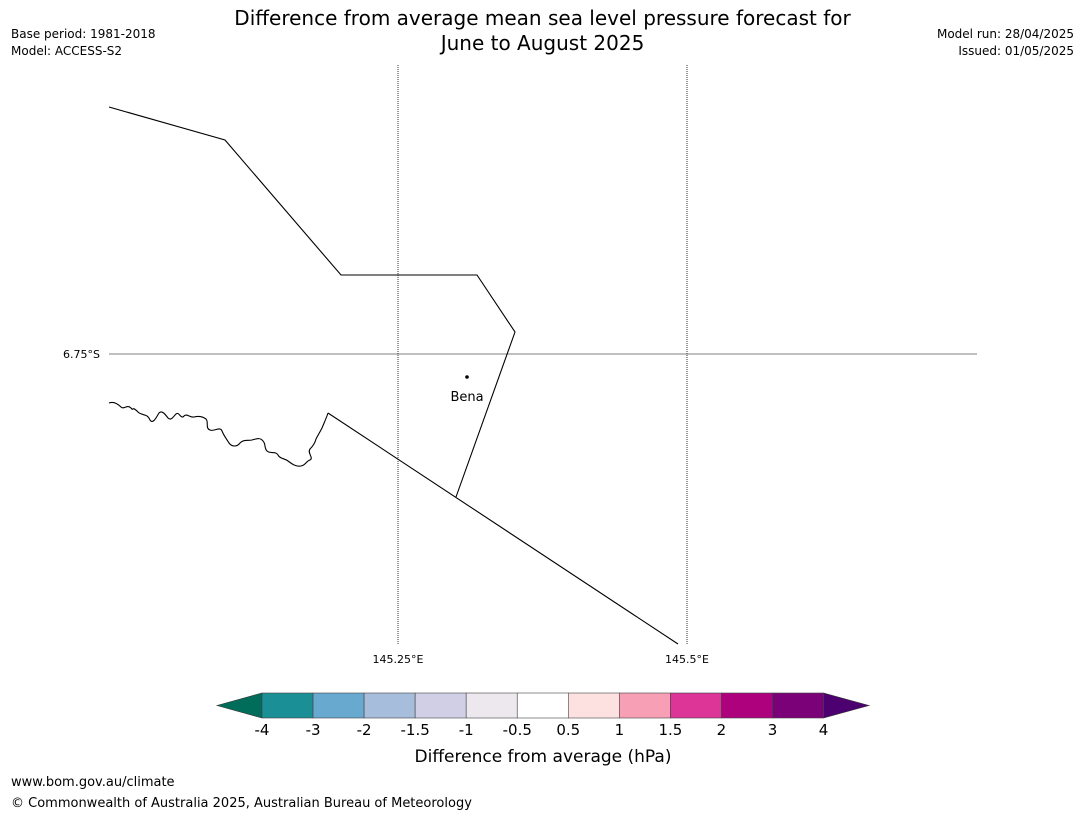  What do you see at coordinates (83, 34) in the screenshot?
I see `base-period: Base period: 1981-2018` at bounding box center [83, 34].